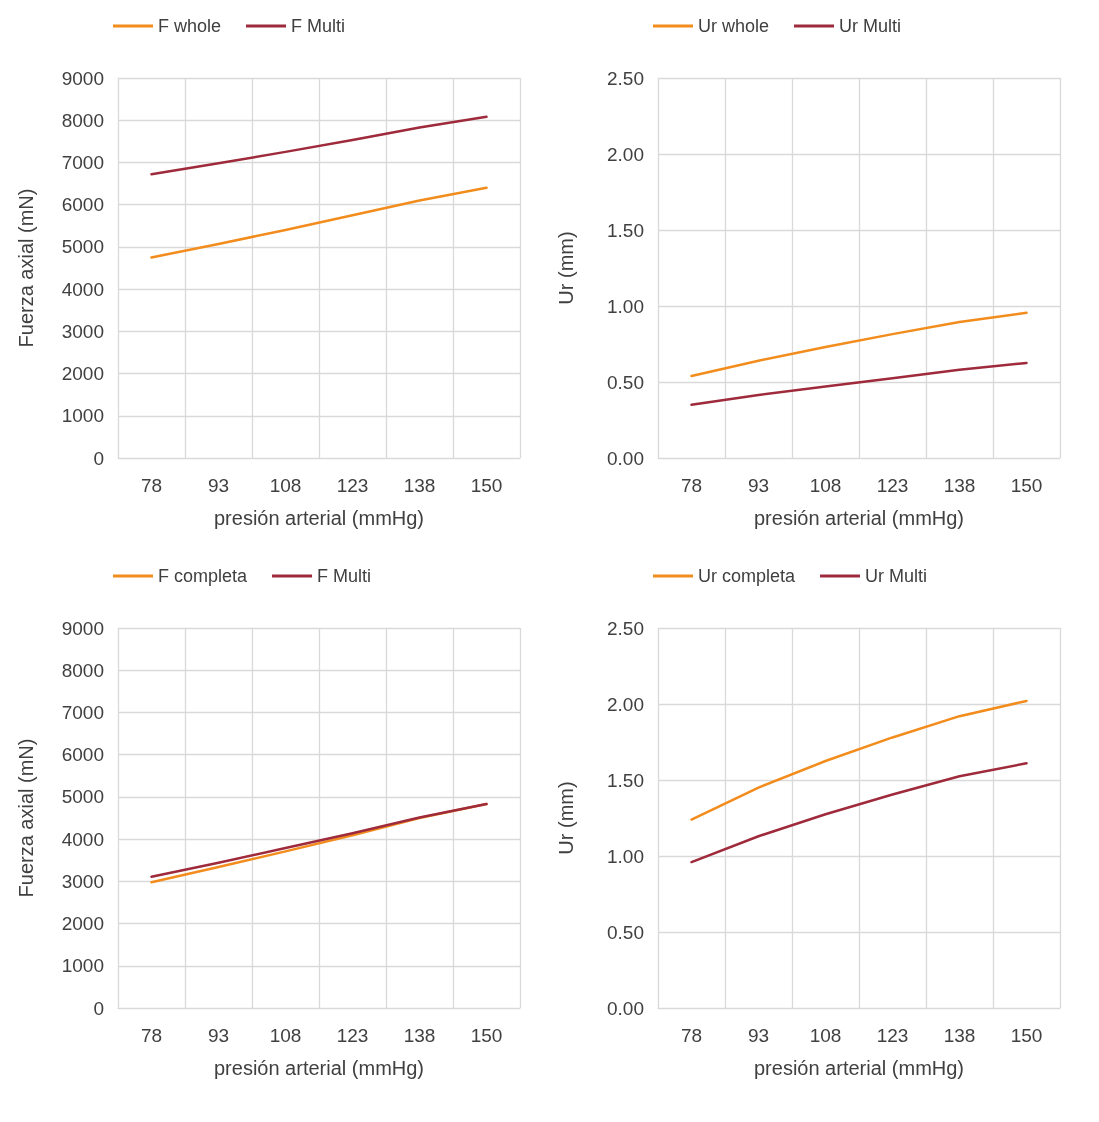 The height and width of the screenshot is (1122, 1099). What do you see at coordinates (734, 26) in the screenshot?
I see `legend-label: Ur whole` at bounding box center [734, 26].